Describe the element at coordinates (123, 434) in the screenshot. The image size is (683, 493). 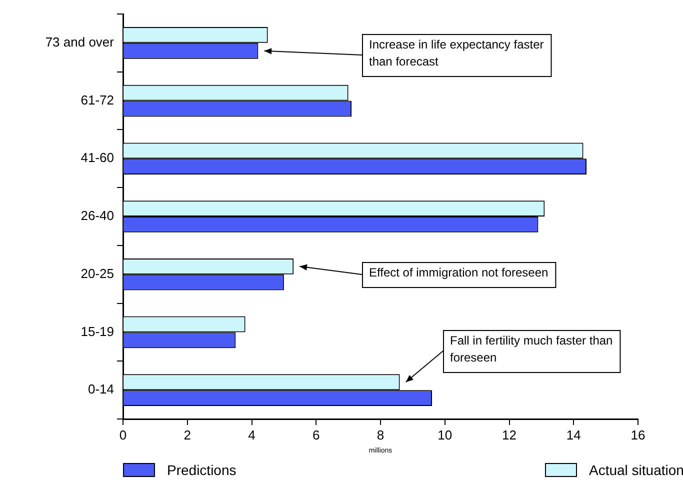
I see `x-tick-label: 0` at that location.